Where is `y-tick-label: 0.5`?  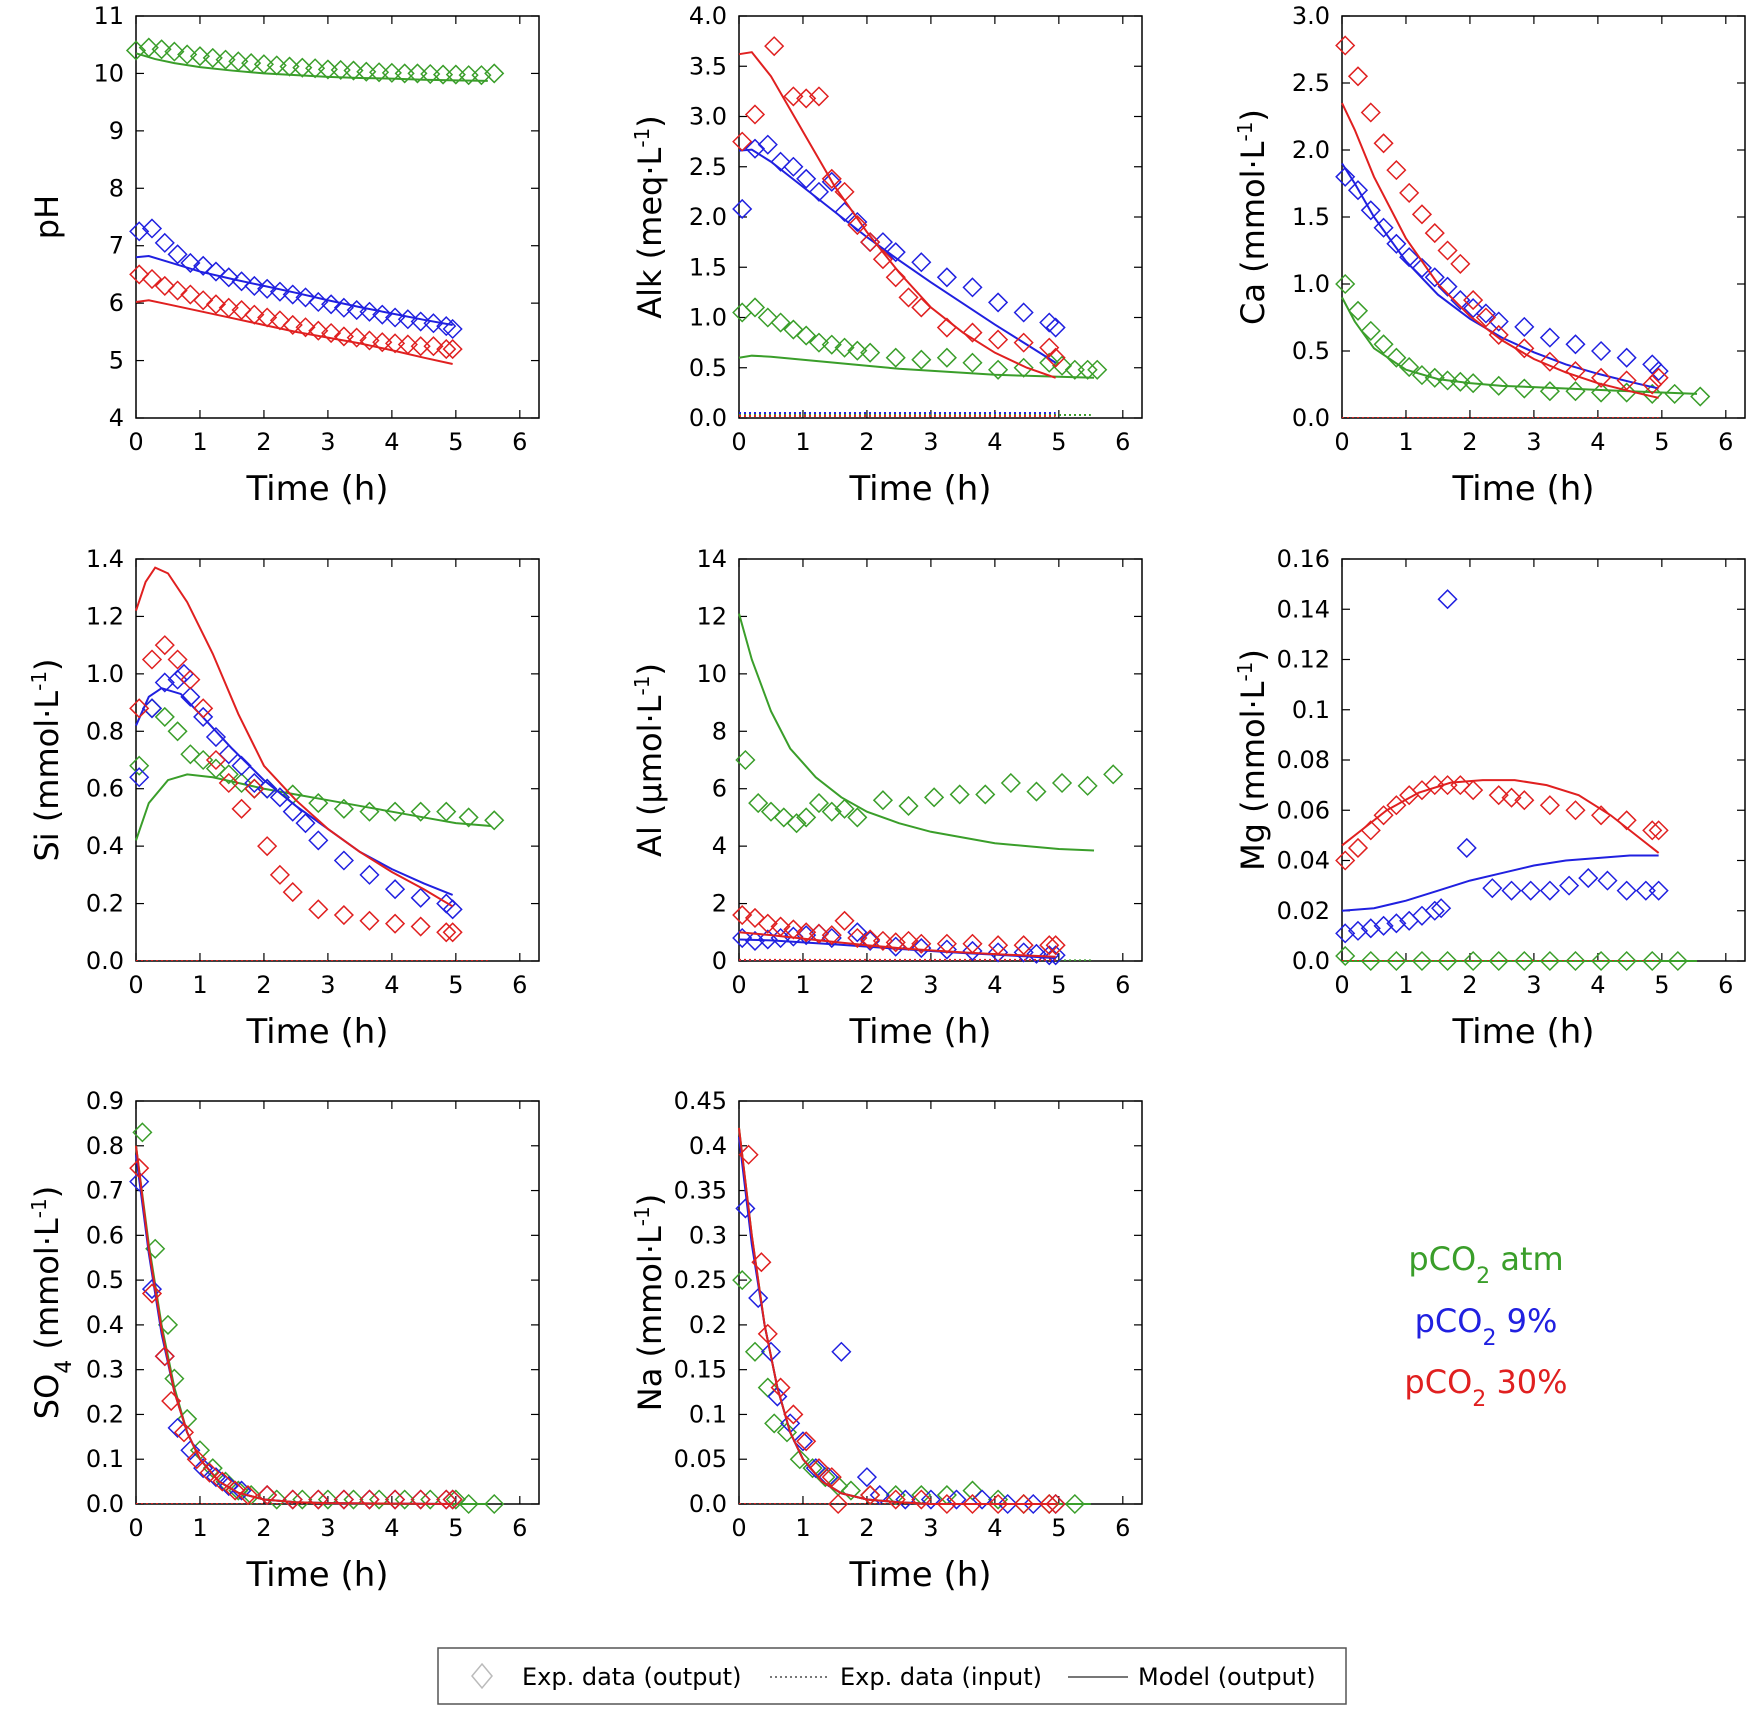 y-tick-label: 0.5 is located at coordinates (1311, 351).